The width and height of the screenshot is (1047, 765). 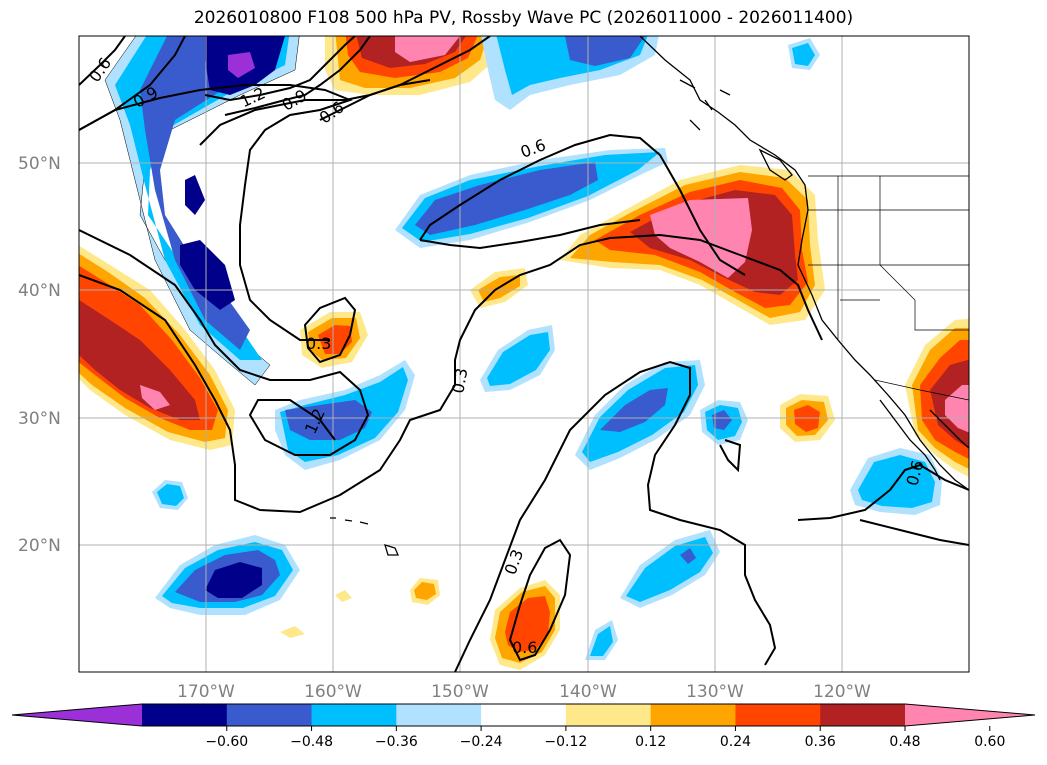 I want to click on contour-1.2-nw, so click(x=280, y=69).